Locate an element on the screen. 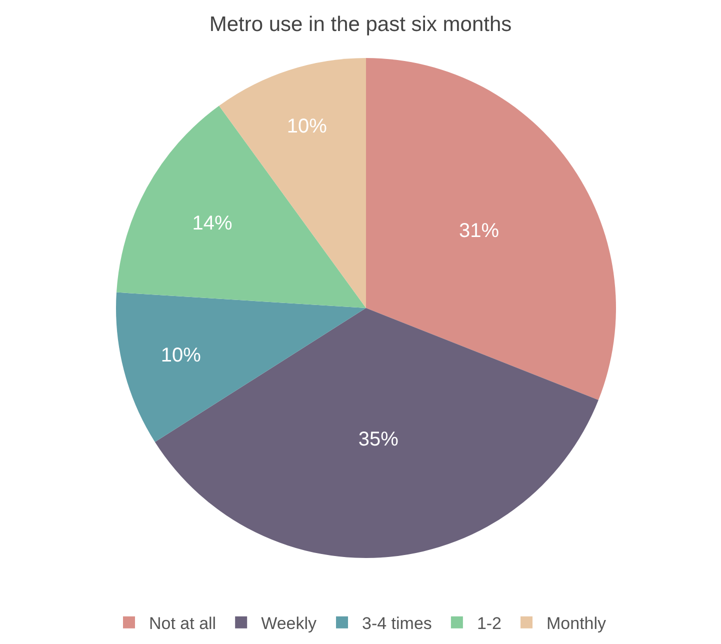 This screenshot has width=721, height=644. data-label: 31% is located at coordinates (479, 231).